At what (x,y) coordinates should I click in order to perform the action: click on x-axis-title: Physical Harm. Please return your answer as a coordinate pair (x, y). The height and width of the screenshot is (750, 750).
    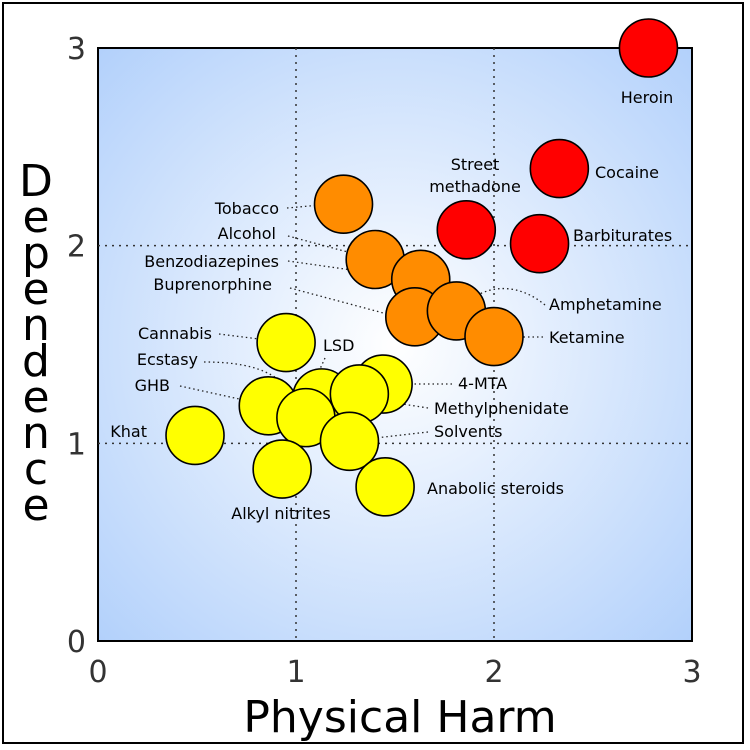
    Looking at the image, I should click on (399, 717).